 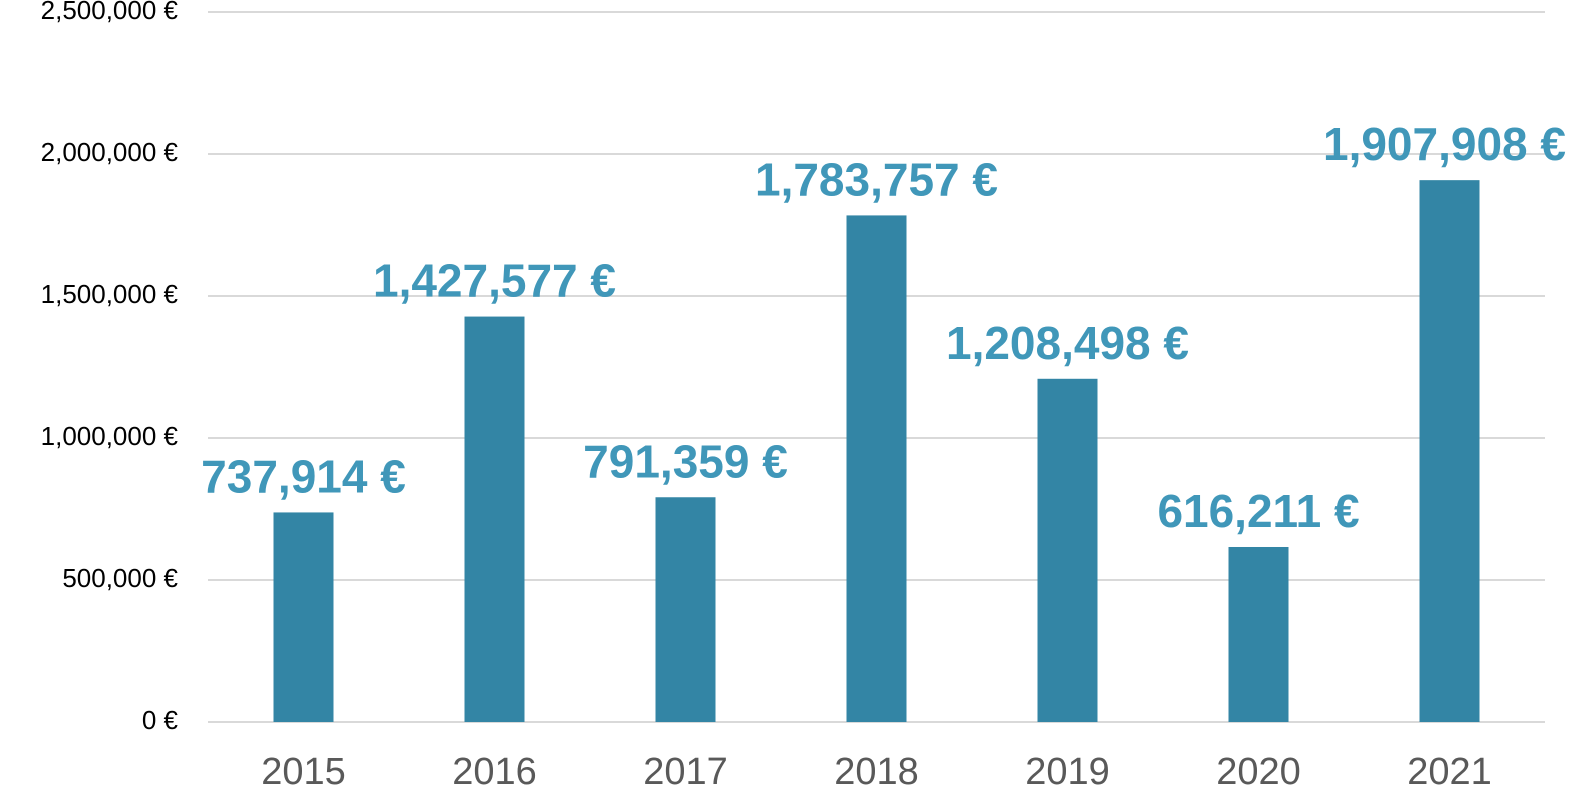 What do you see at coordinates (876, 772) in the screenshot?
I see `x-tick-label: 2018` at bounding box center [876, 772].